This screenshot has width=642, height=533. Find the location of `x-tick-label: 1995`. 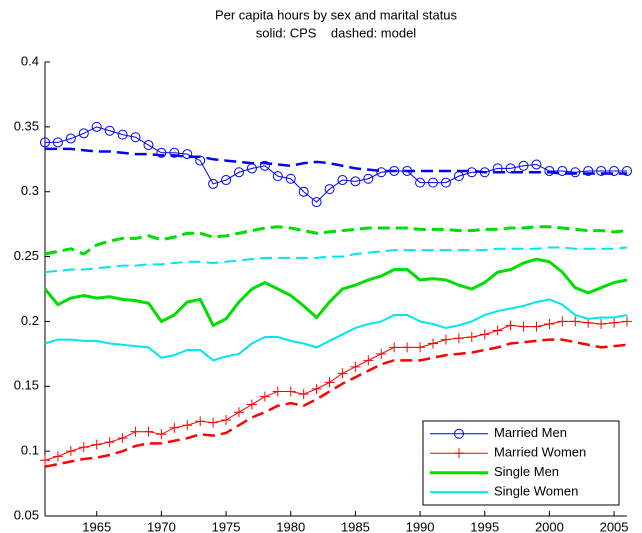

x-tick-label: 1995 is located at coordinates (484, 526).